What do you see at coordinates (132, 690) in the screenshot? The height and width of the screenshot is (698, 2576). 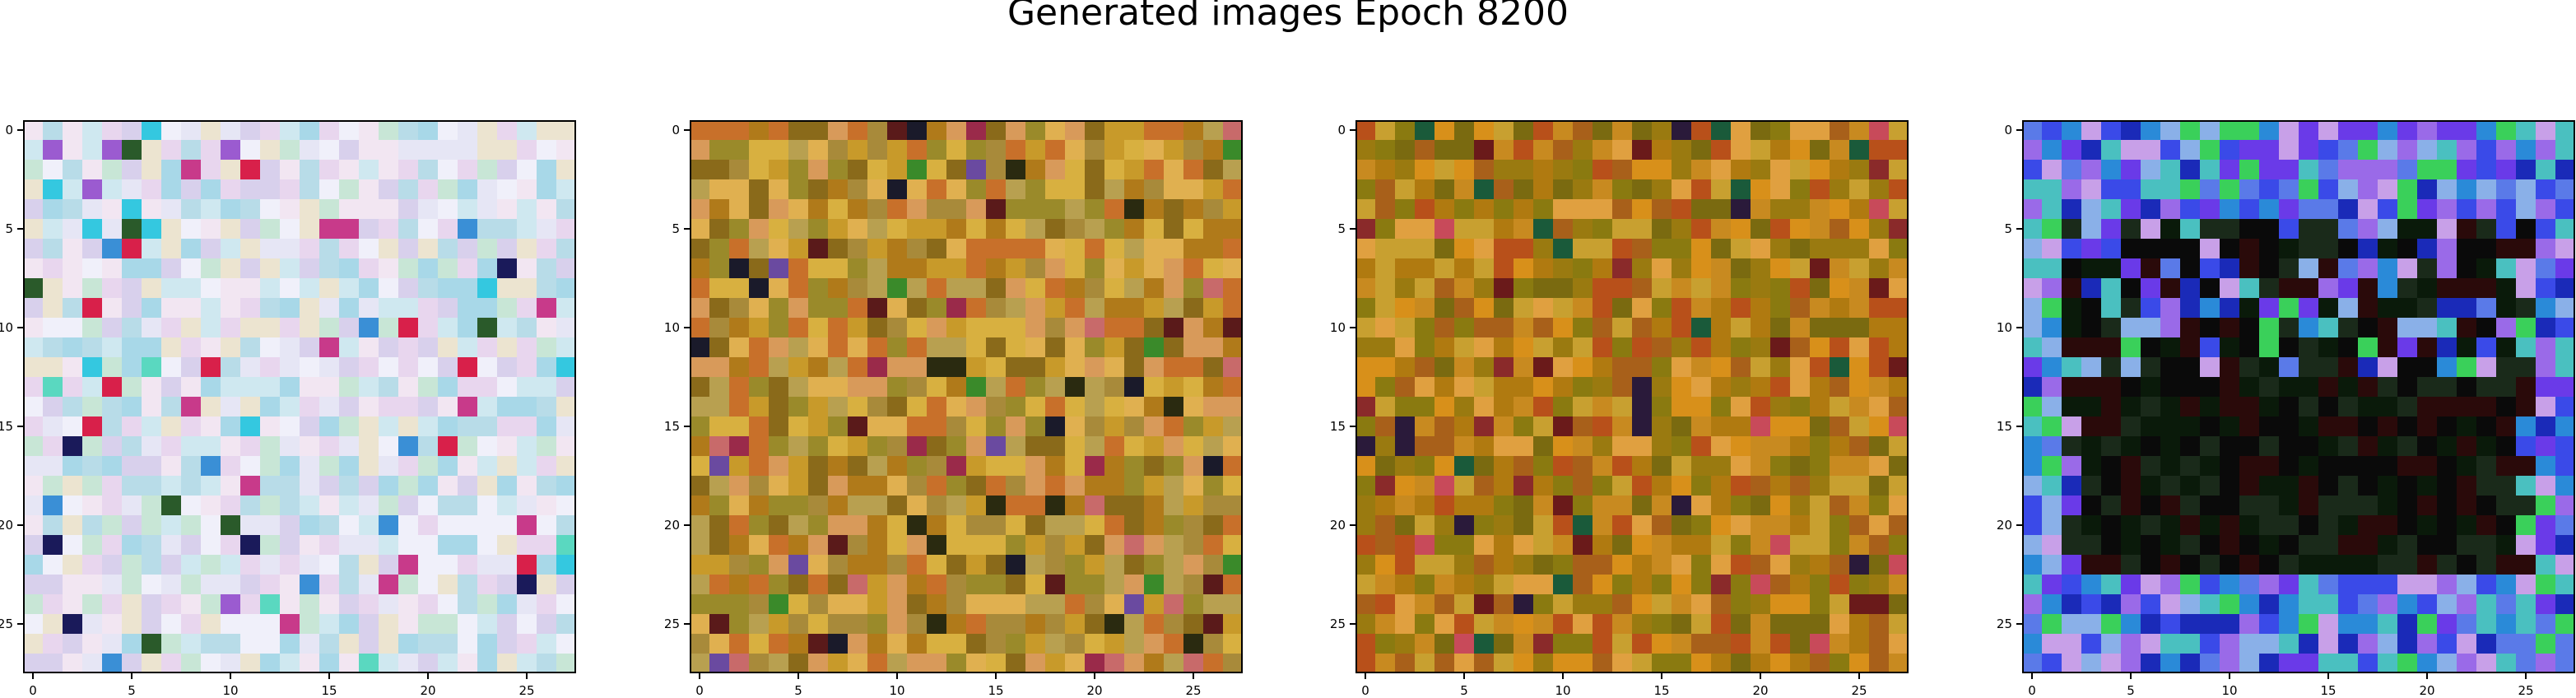 I see `x-tick-label: 5` at bounding box center [132, 690].